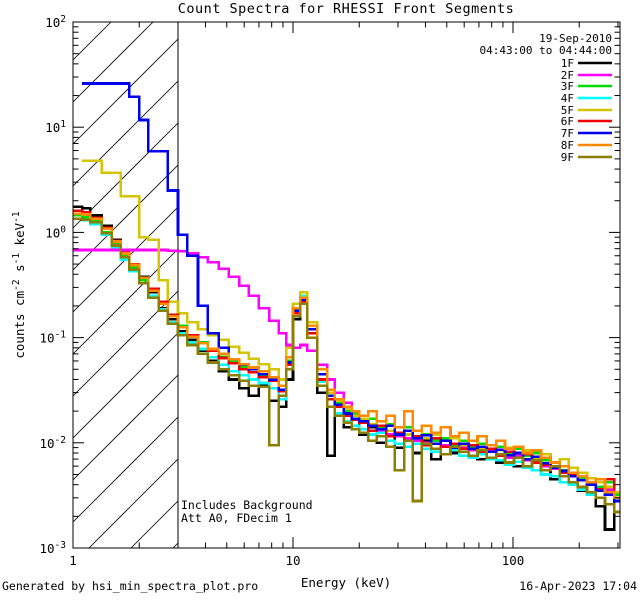 This screenshot has height=605, width=640. I want to click on attenuator-note: Att A0, FDecim 1, so click(236, 518).